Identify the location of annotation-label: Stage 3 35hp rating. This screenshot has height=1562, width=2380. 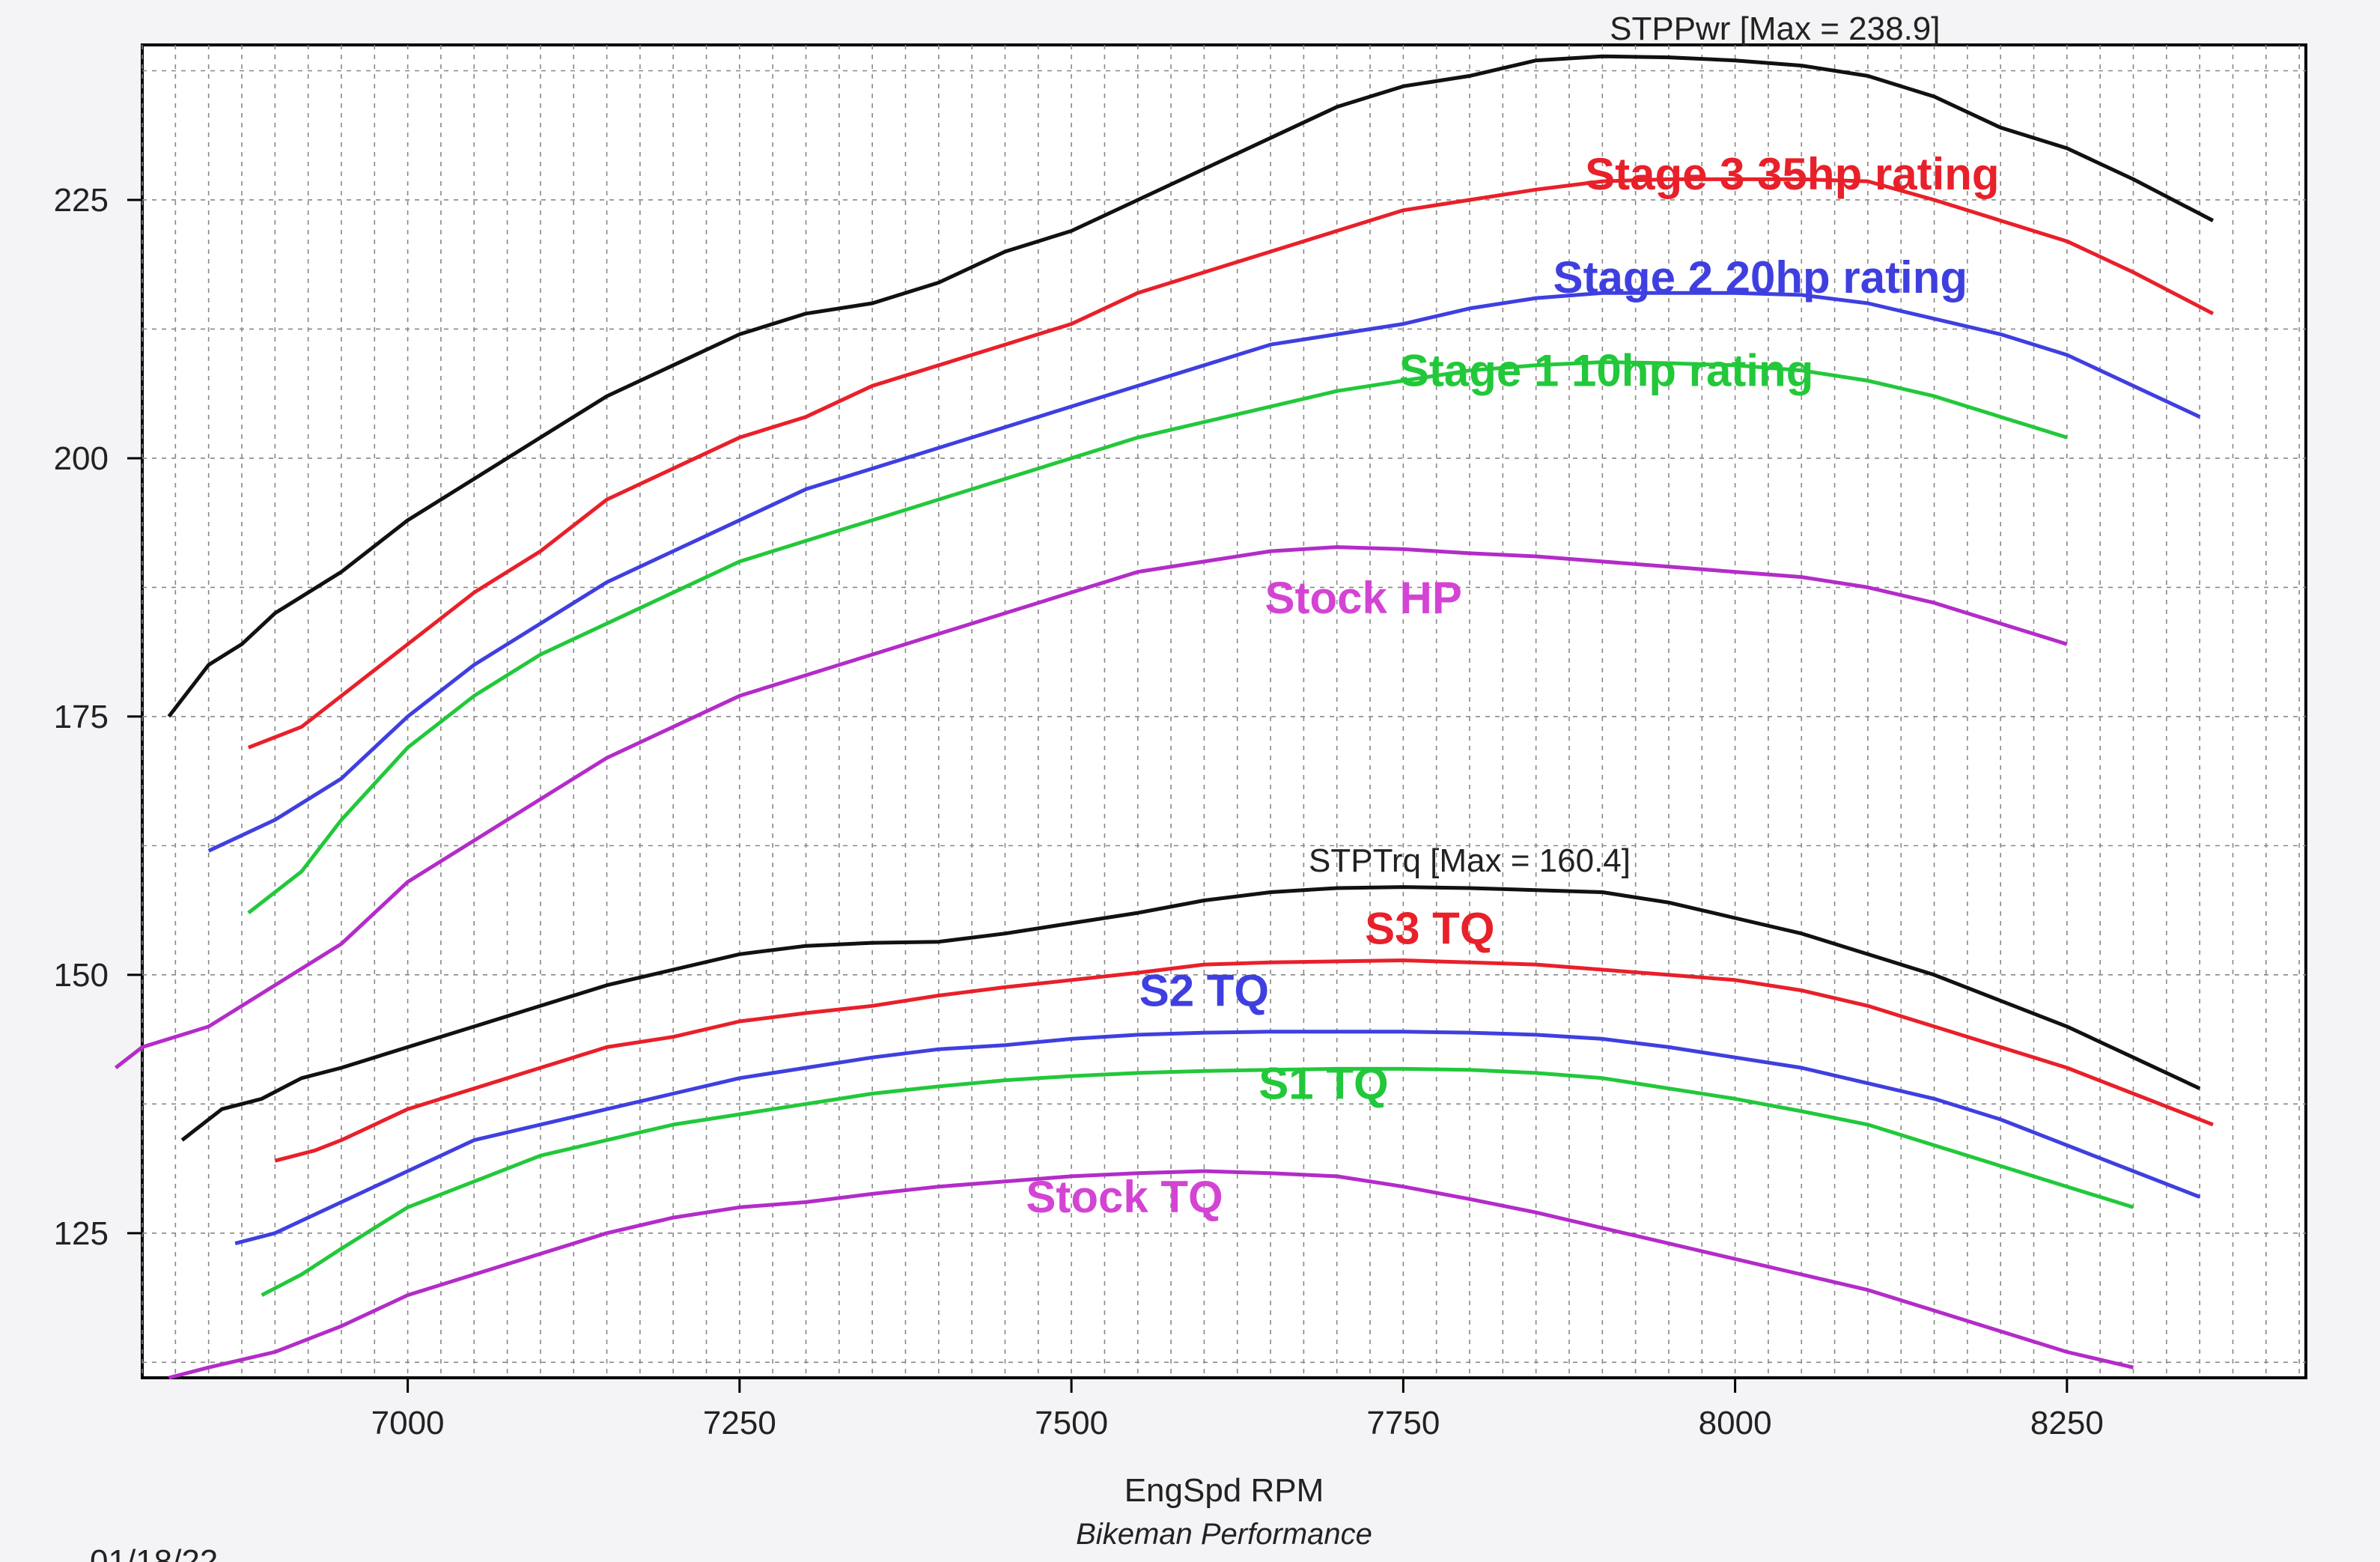
(1792, 174).